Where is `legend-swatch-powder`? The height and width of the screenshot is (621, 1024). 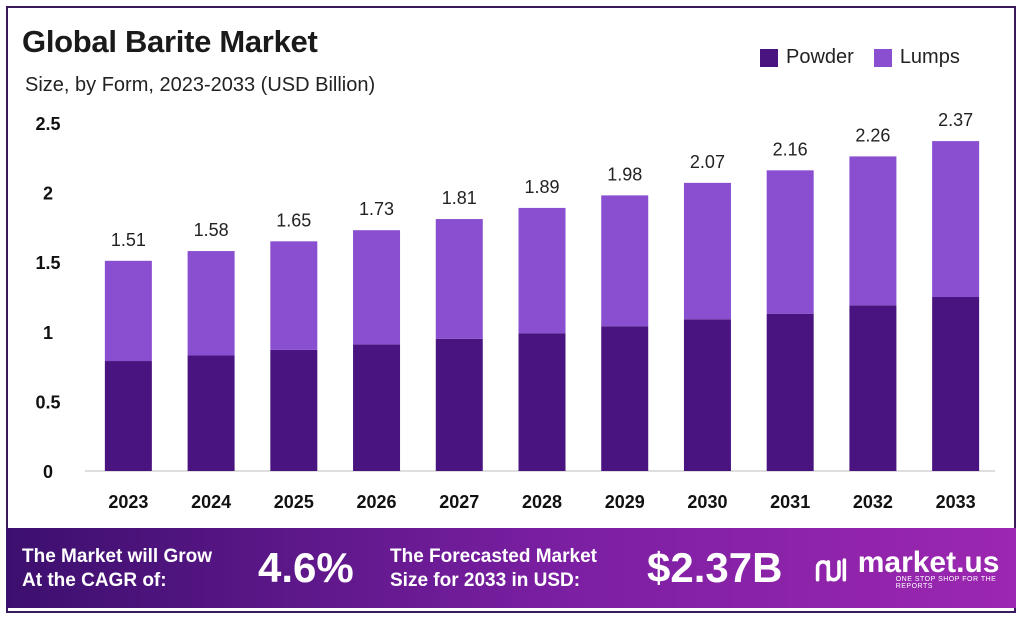 legend-swatch-powder is located at coordinates (769, 57).